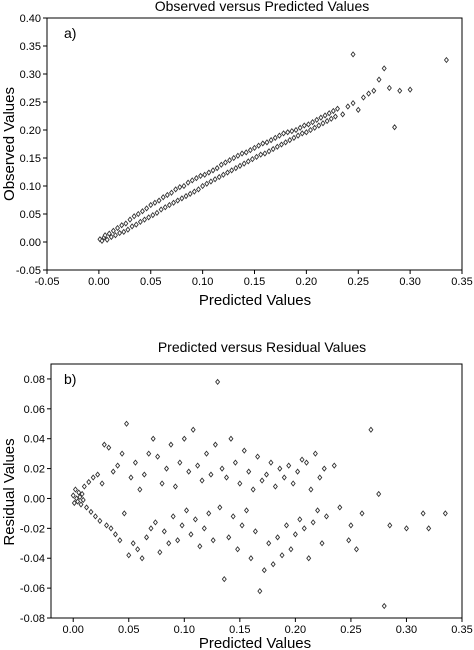 This screenshot has height=650, width=474. I want to click on chart-a-x-tick-label-4: 0.15, so click(254, 282).